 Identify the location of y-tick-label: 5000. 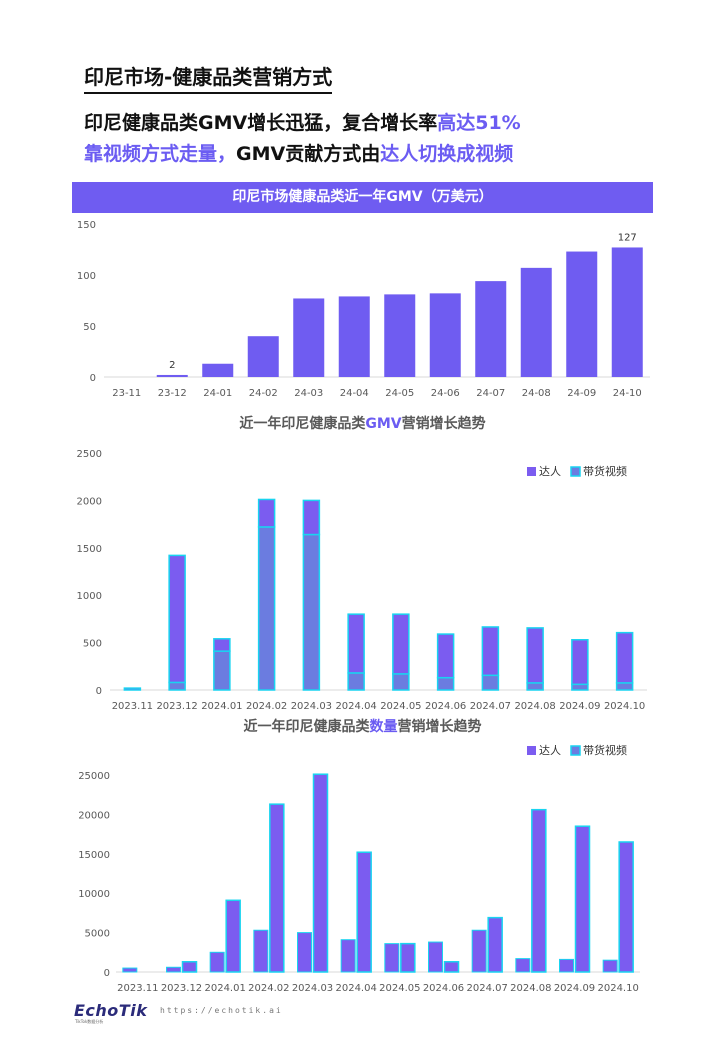
(97, 934).